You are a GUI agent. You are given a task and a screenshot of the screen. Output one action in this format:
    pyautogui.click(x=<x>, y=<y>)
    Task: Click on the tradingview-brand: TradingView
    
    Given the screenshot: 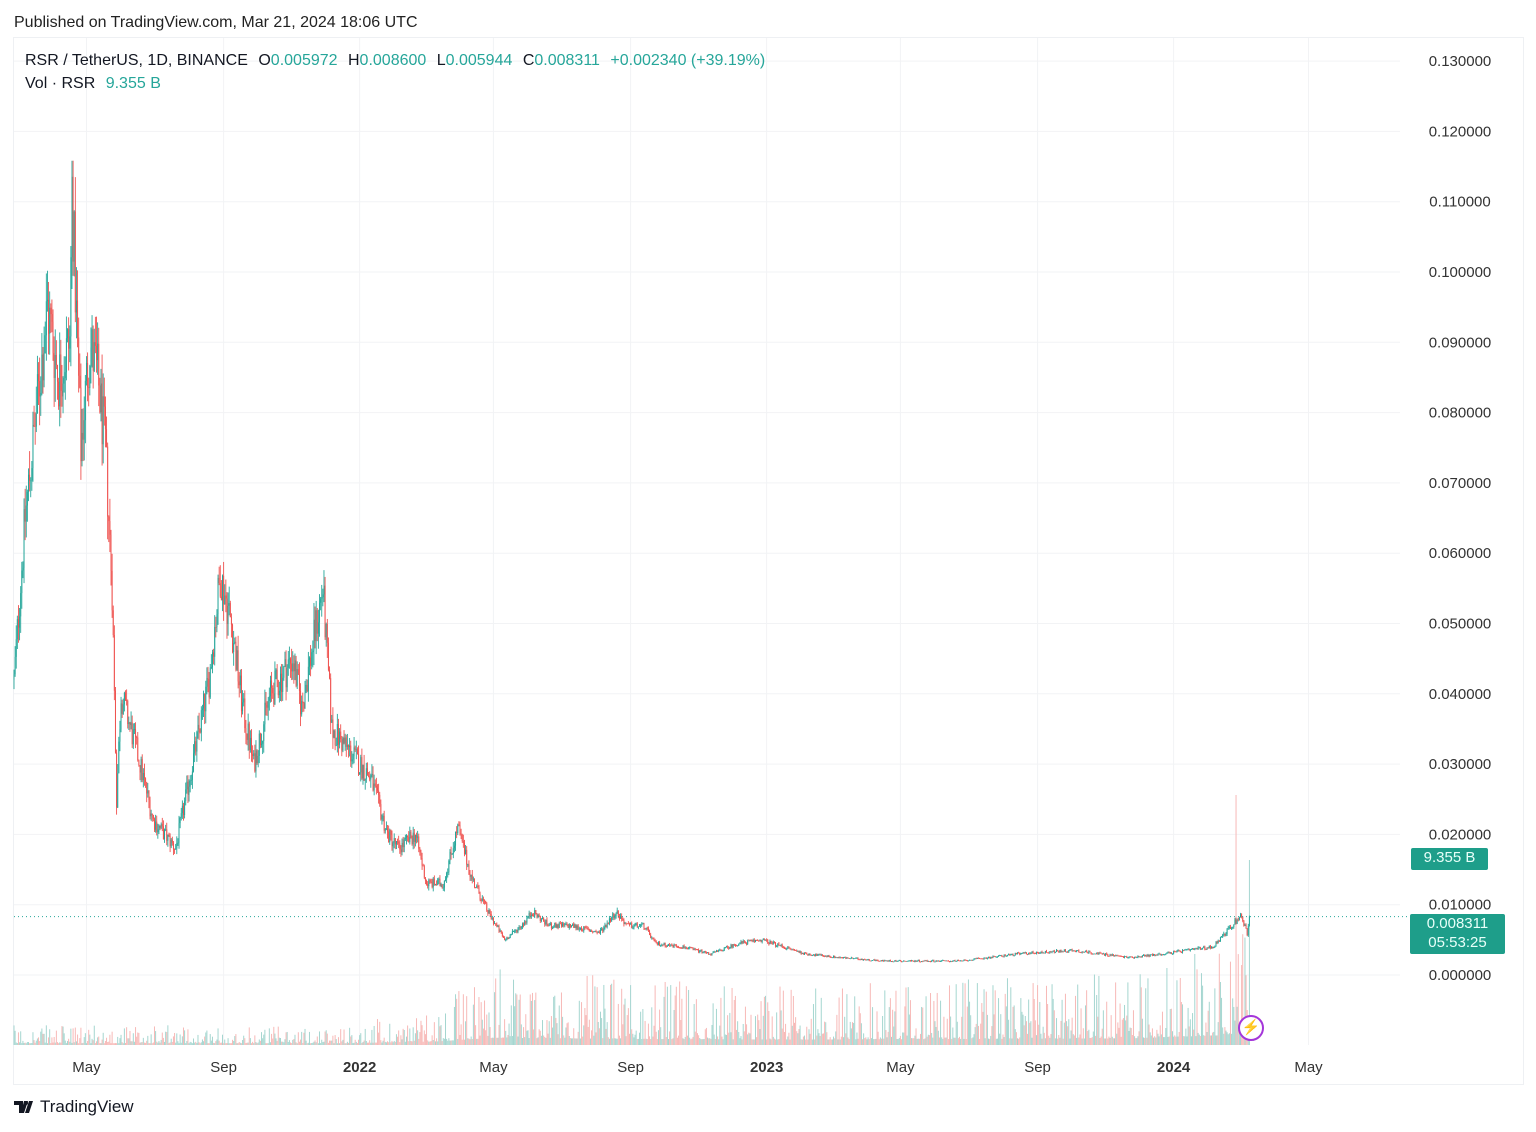 What is the action you would take?
    pyautogui.click(x=74, y=1107)
    